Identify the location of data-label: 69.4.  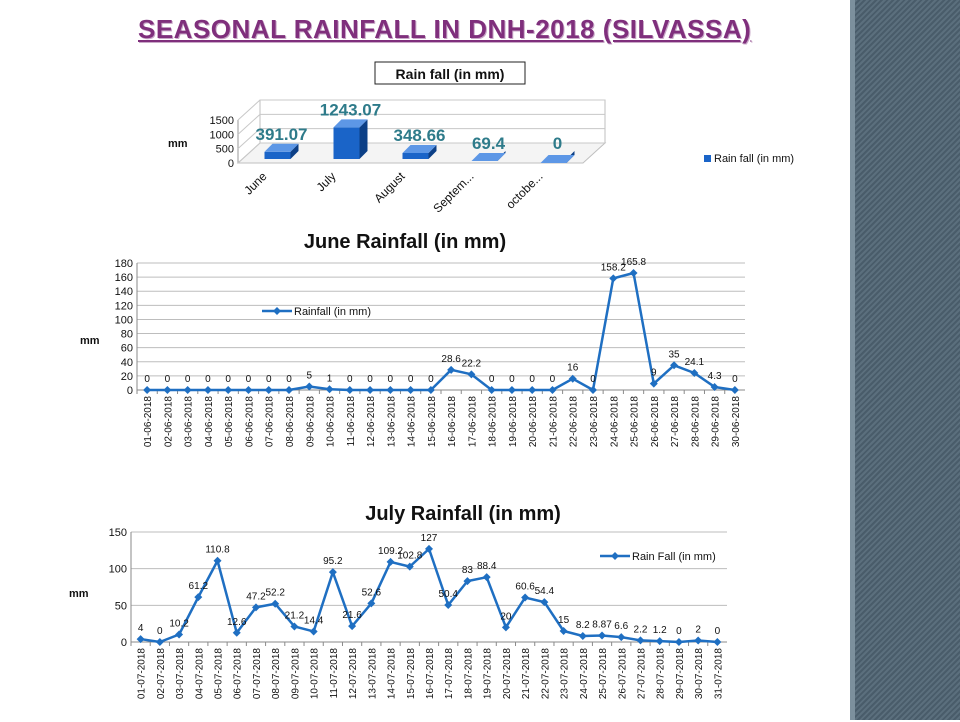
(489, 143).